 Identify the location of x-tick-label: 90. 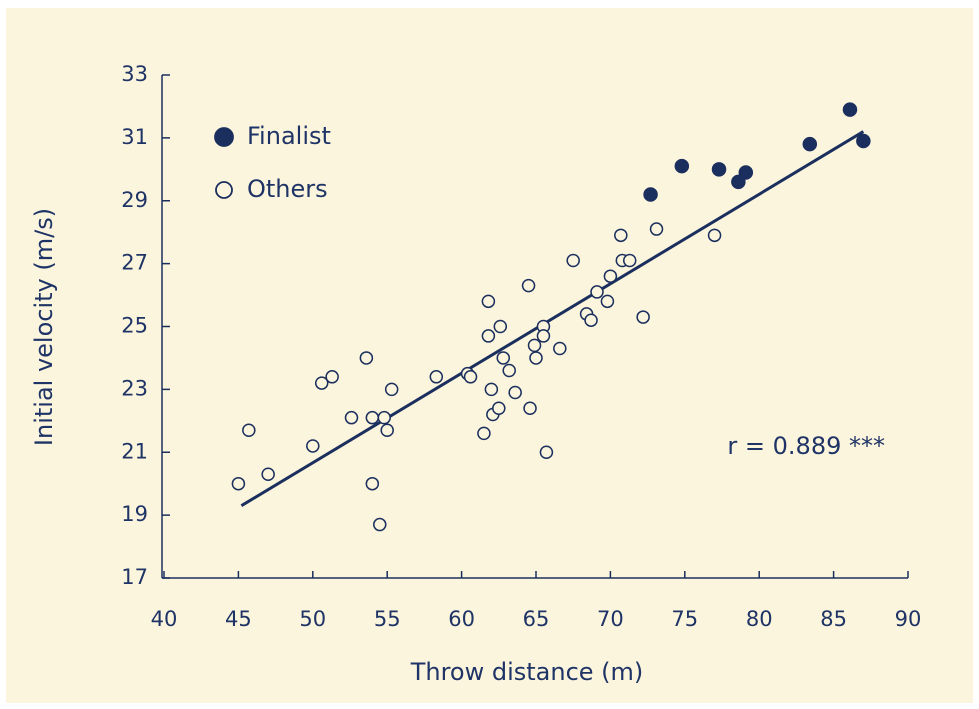
(908, 619).